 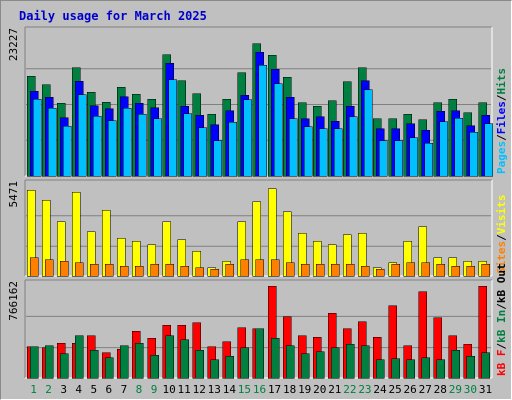 What do you see at coordinates (214, 389) in the screenshot?
I see `x-tick-label: 13` at bounding box center [214, 389].